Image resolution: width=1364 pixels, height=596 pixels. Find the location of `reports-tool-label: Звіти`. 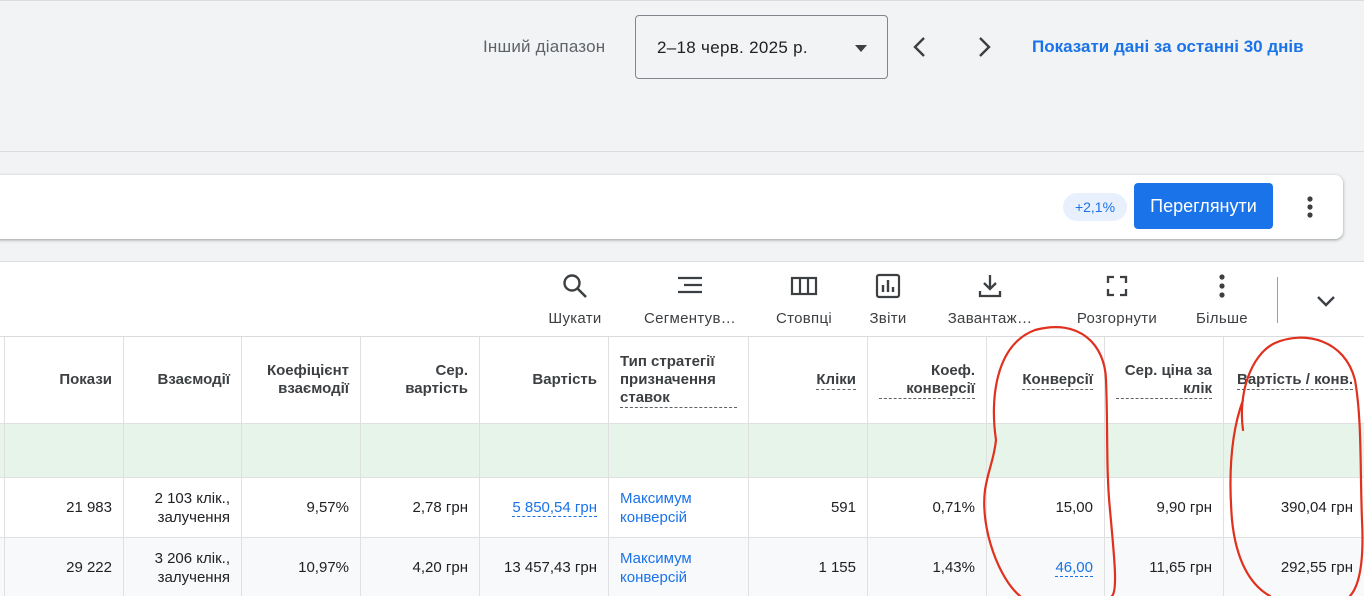

reports-tool-label: Звіти is located at coordinates (888, 318).